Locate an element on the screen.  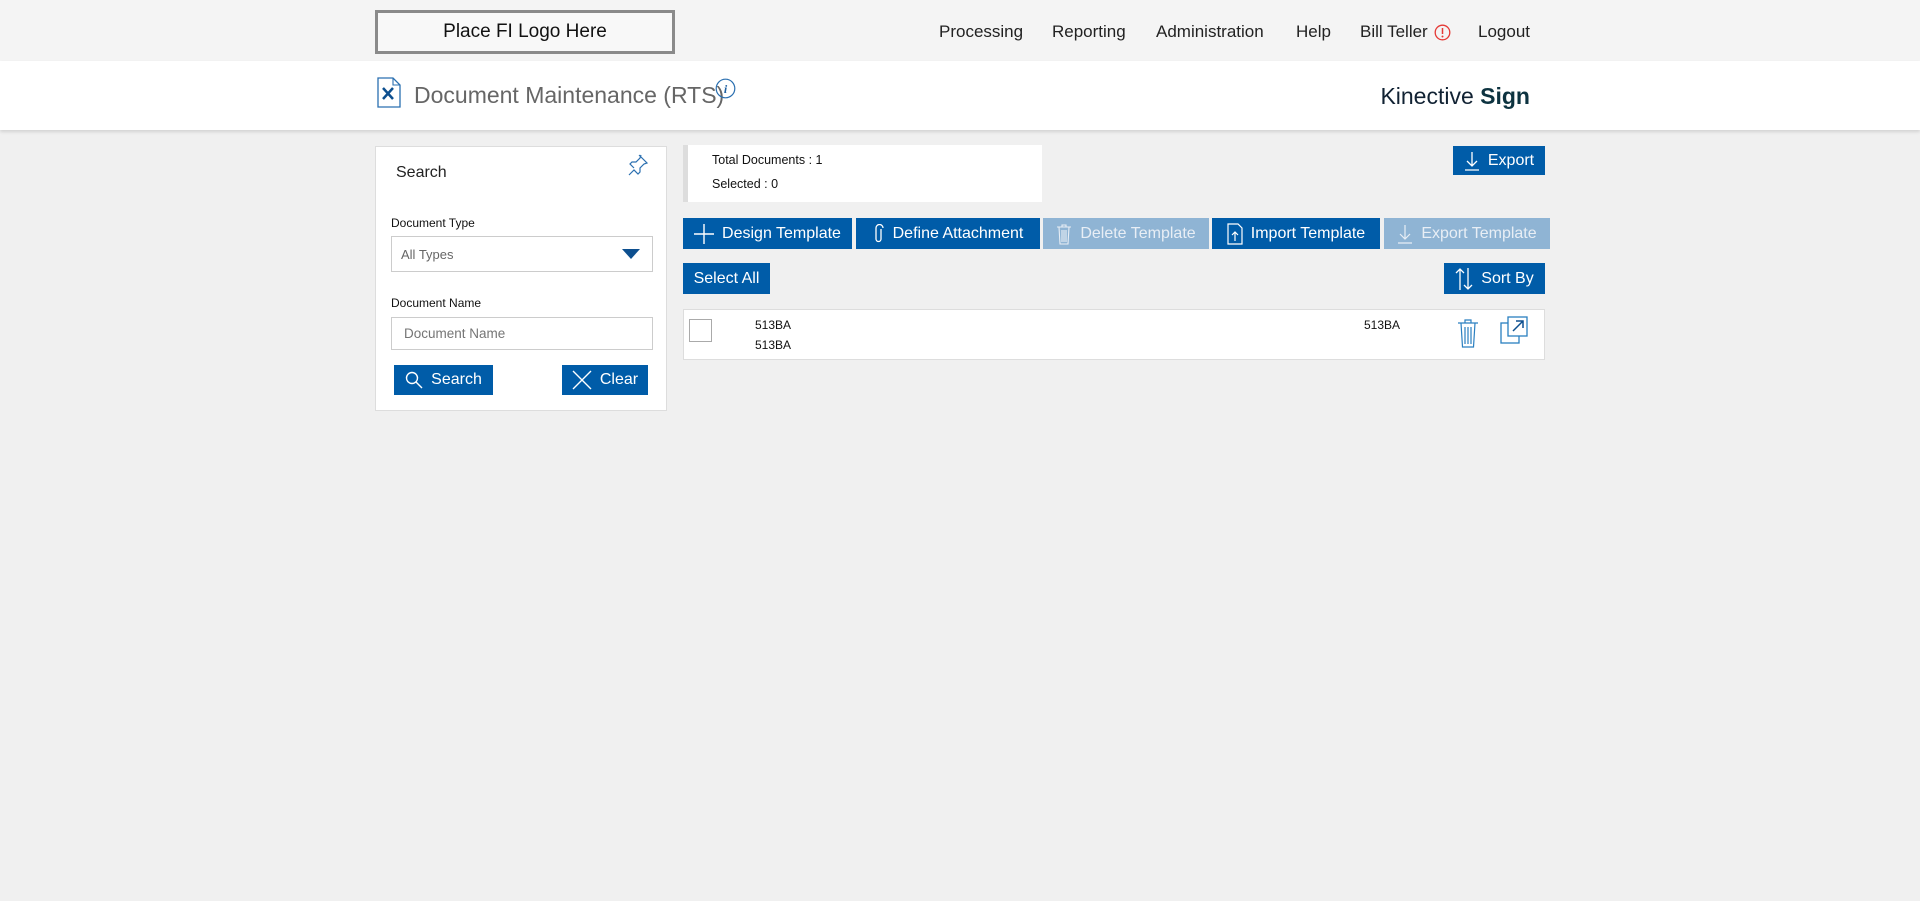
plus-icon is located at coordinates (704, 233).